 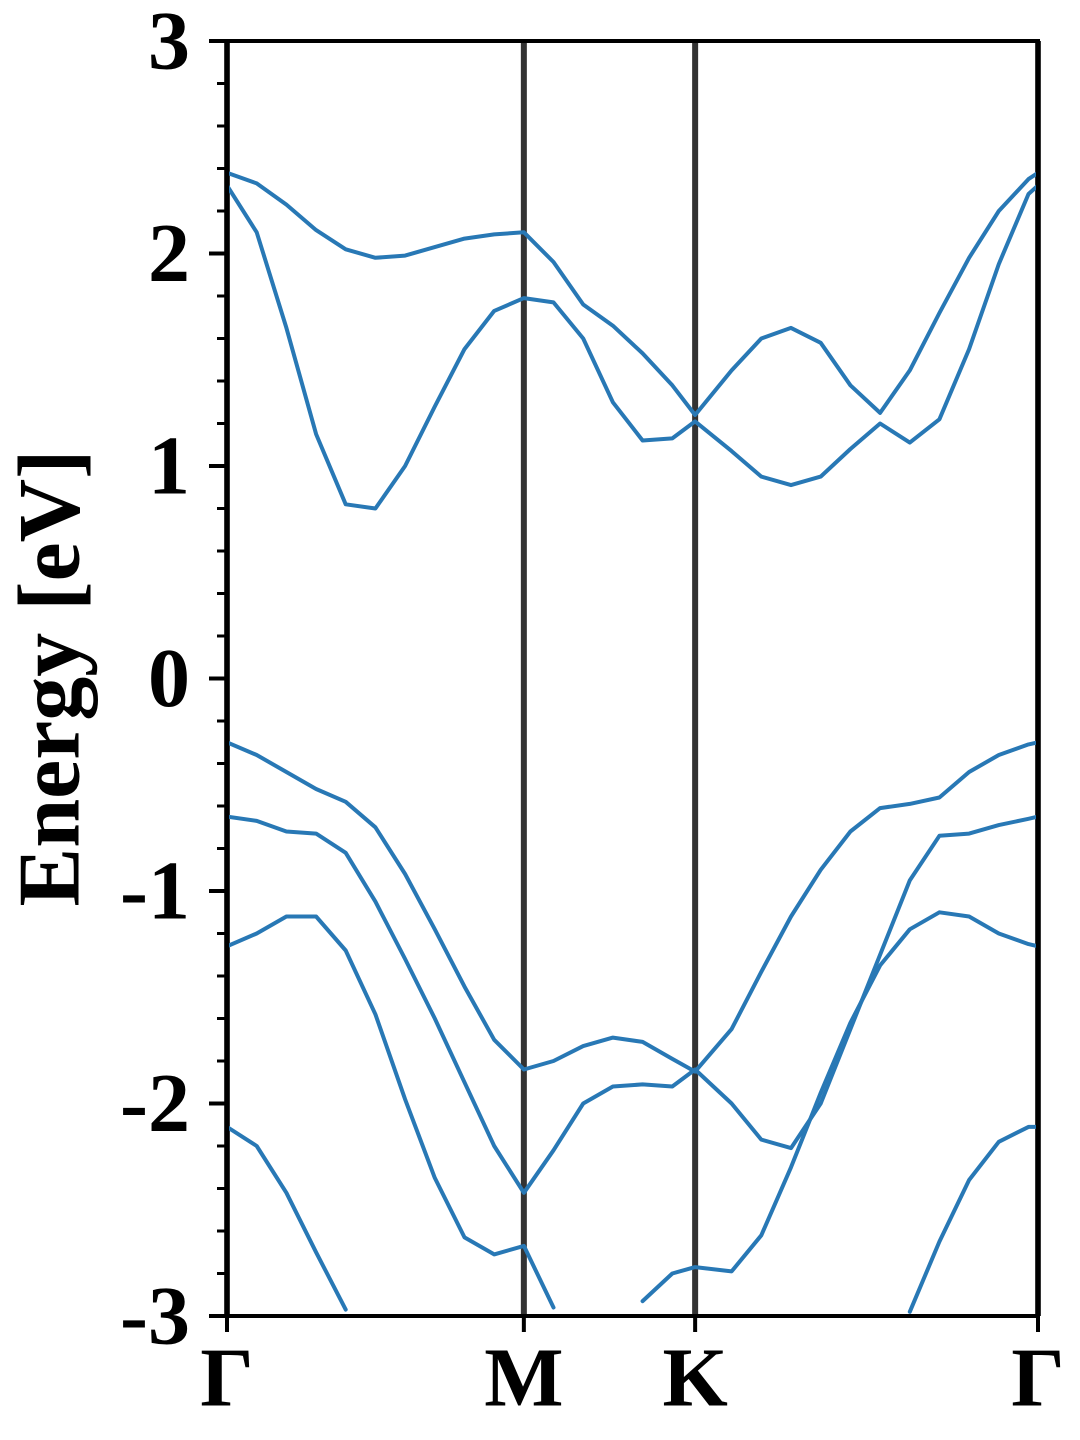 What do you see at coordinates (50, 678) in the screenshot?
I see `y-axis-label: Energy [eV]` at bounding box center [50, 678].